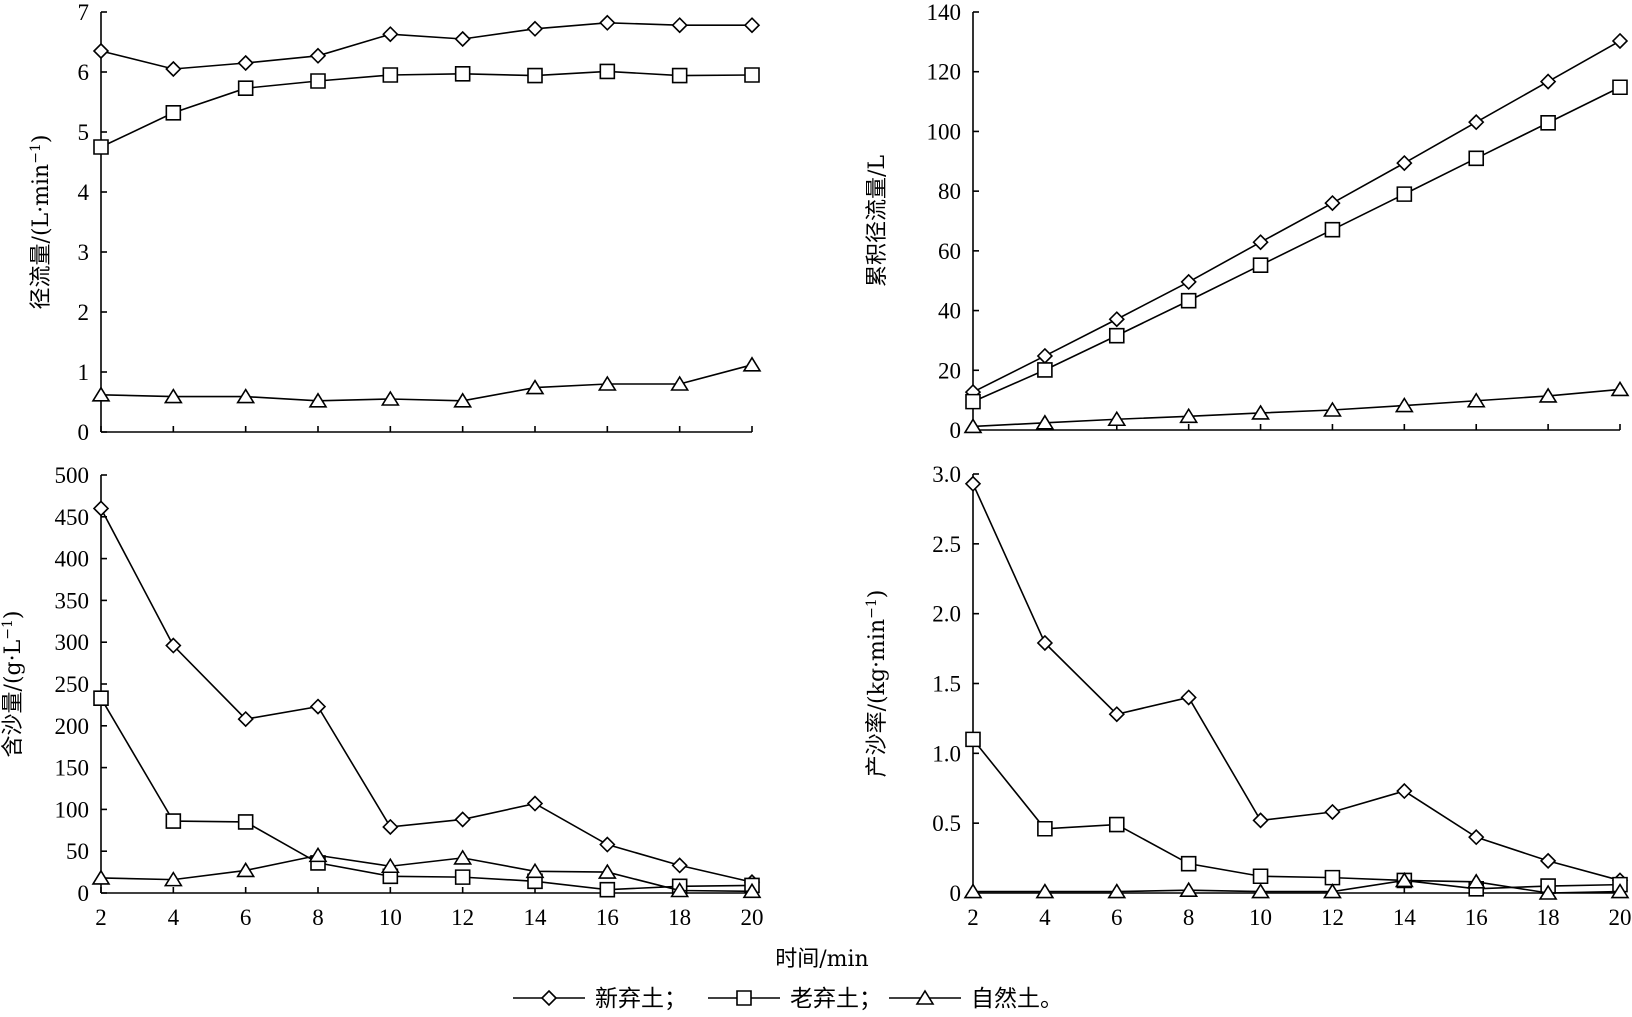  I want to click on y-tick-label: 1, so click(84, 372).